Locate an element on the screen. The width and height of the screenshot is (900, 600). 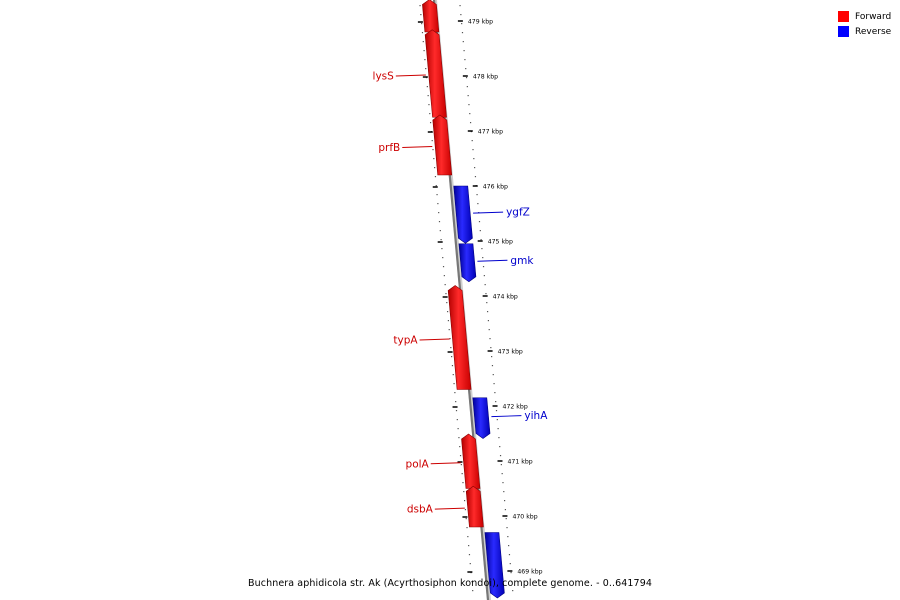
gene-dsbA is located at coordinates (474, 506).